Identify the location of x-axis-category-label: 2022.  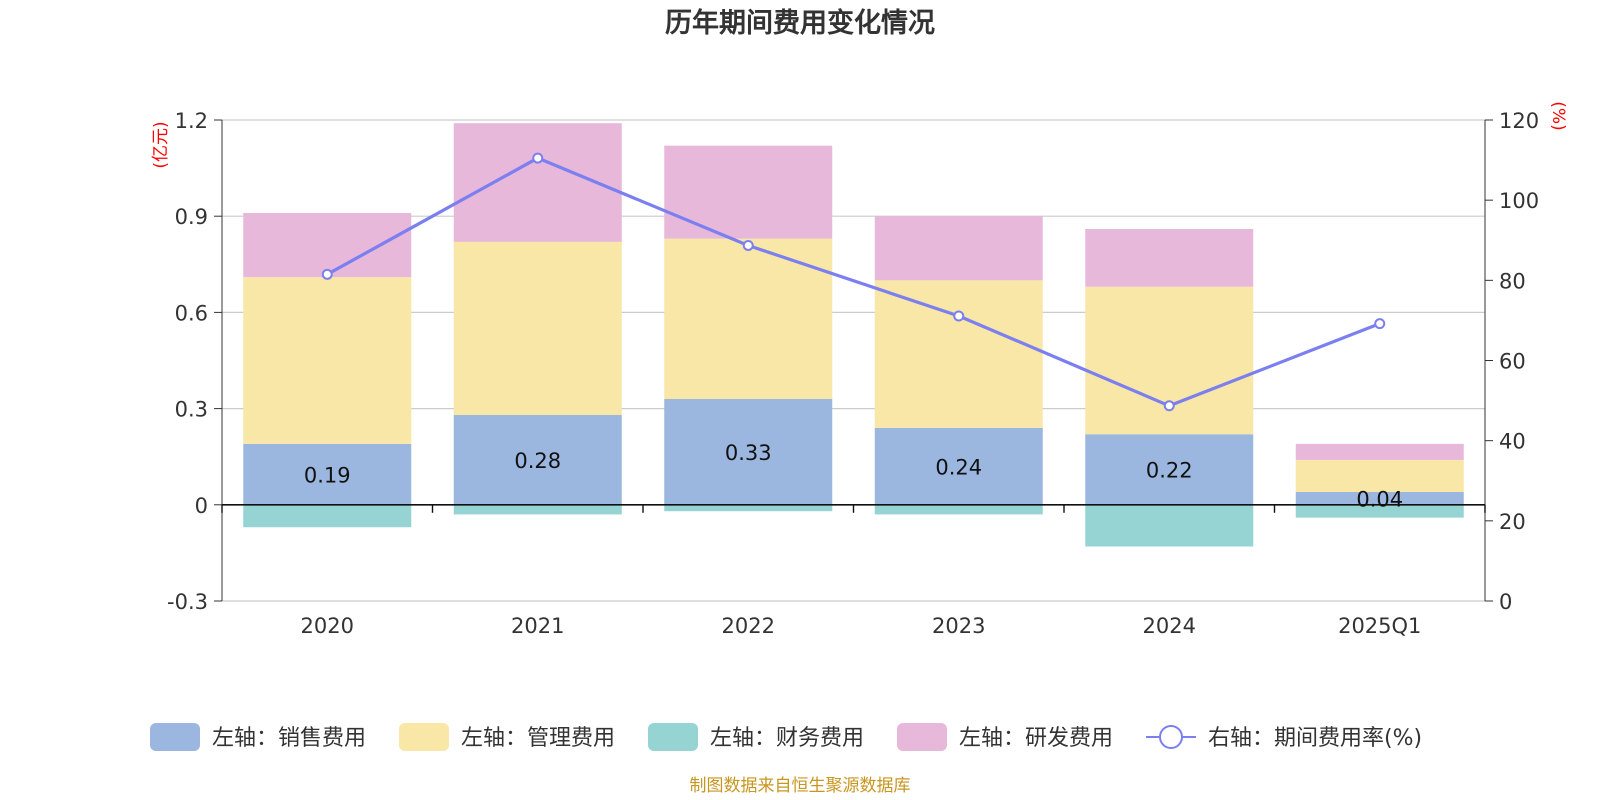
(748, 626).